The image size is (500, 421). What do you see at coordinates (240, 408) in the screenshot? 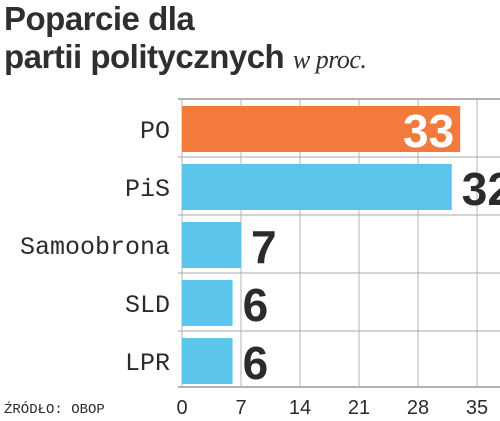
I see `x-tick-label: 7` at bounding box center [240, 408].